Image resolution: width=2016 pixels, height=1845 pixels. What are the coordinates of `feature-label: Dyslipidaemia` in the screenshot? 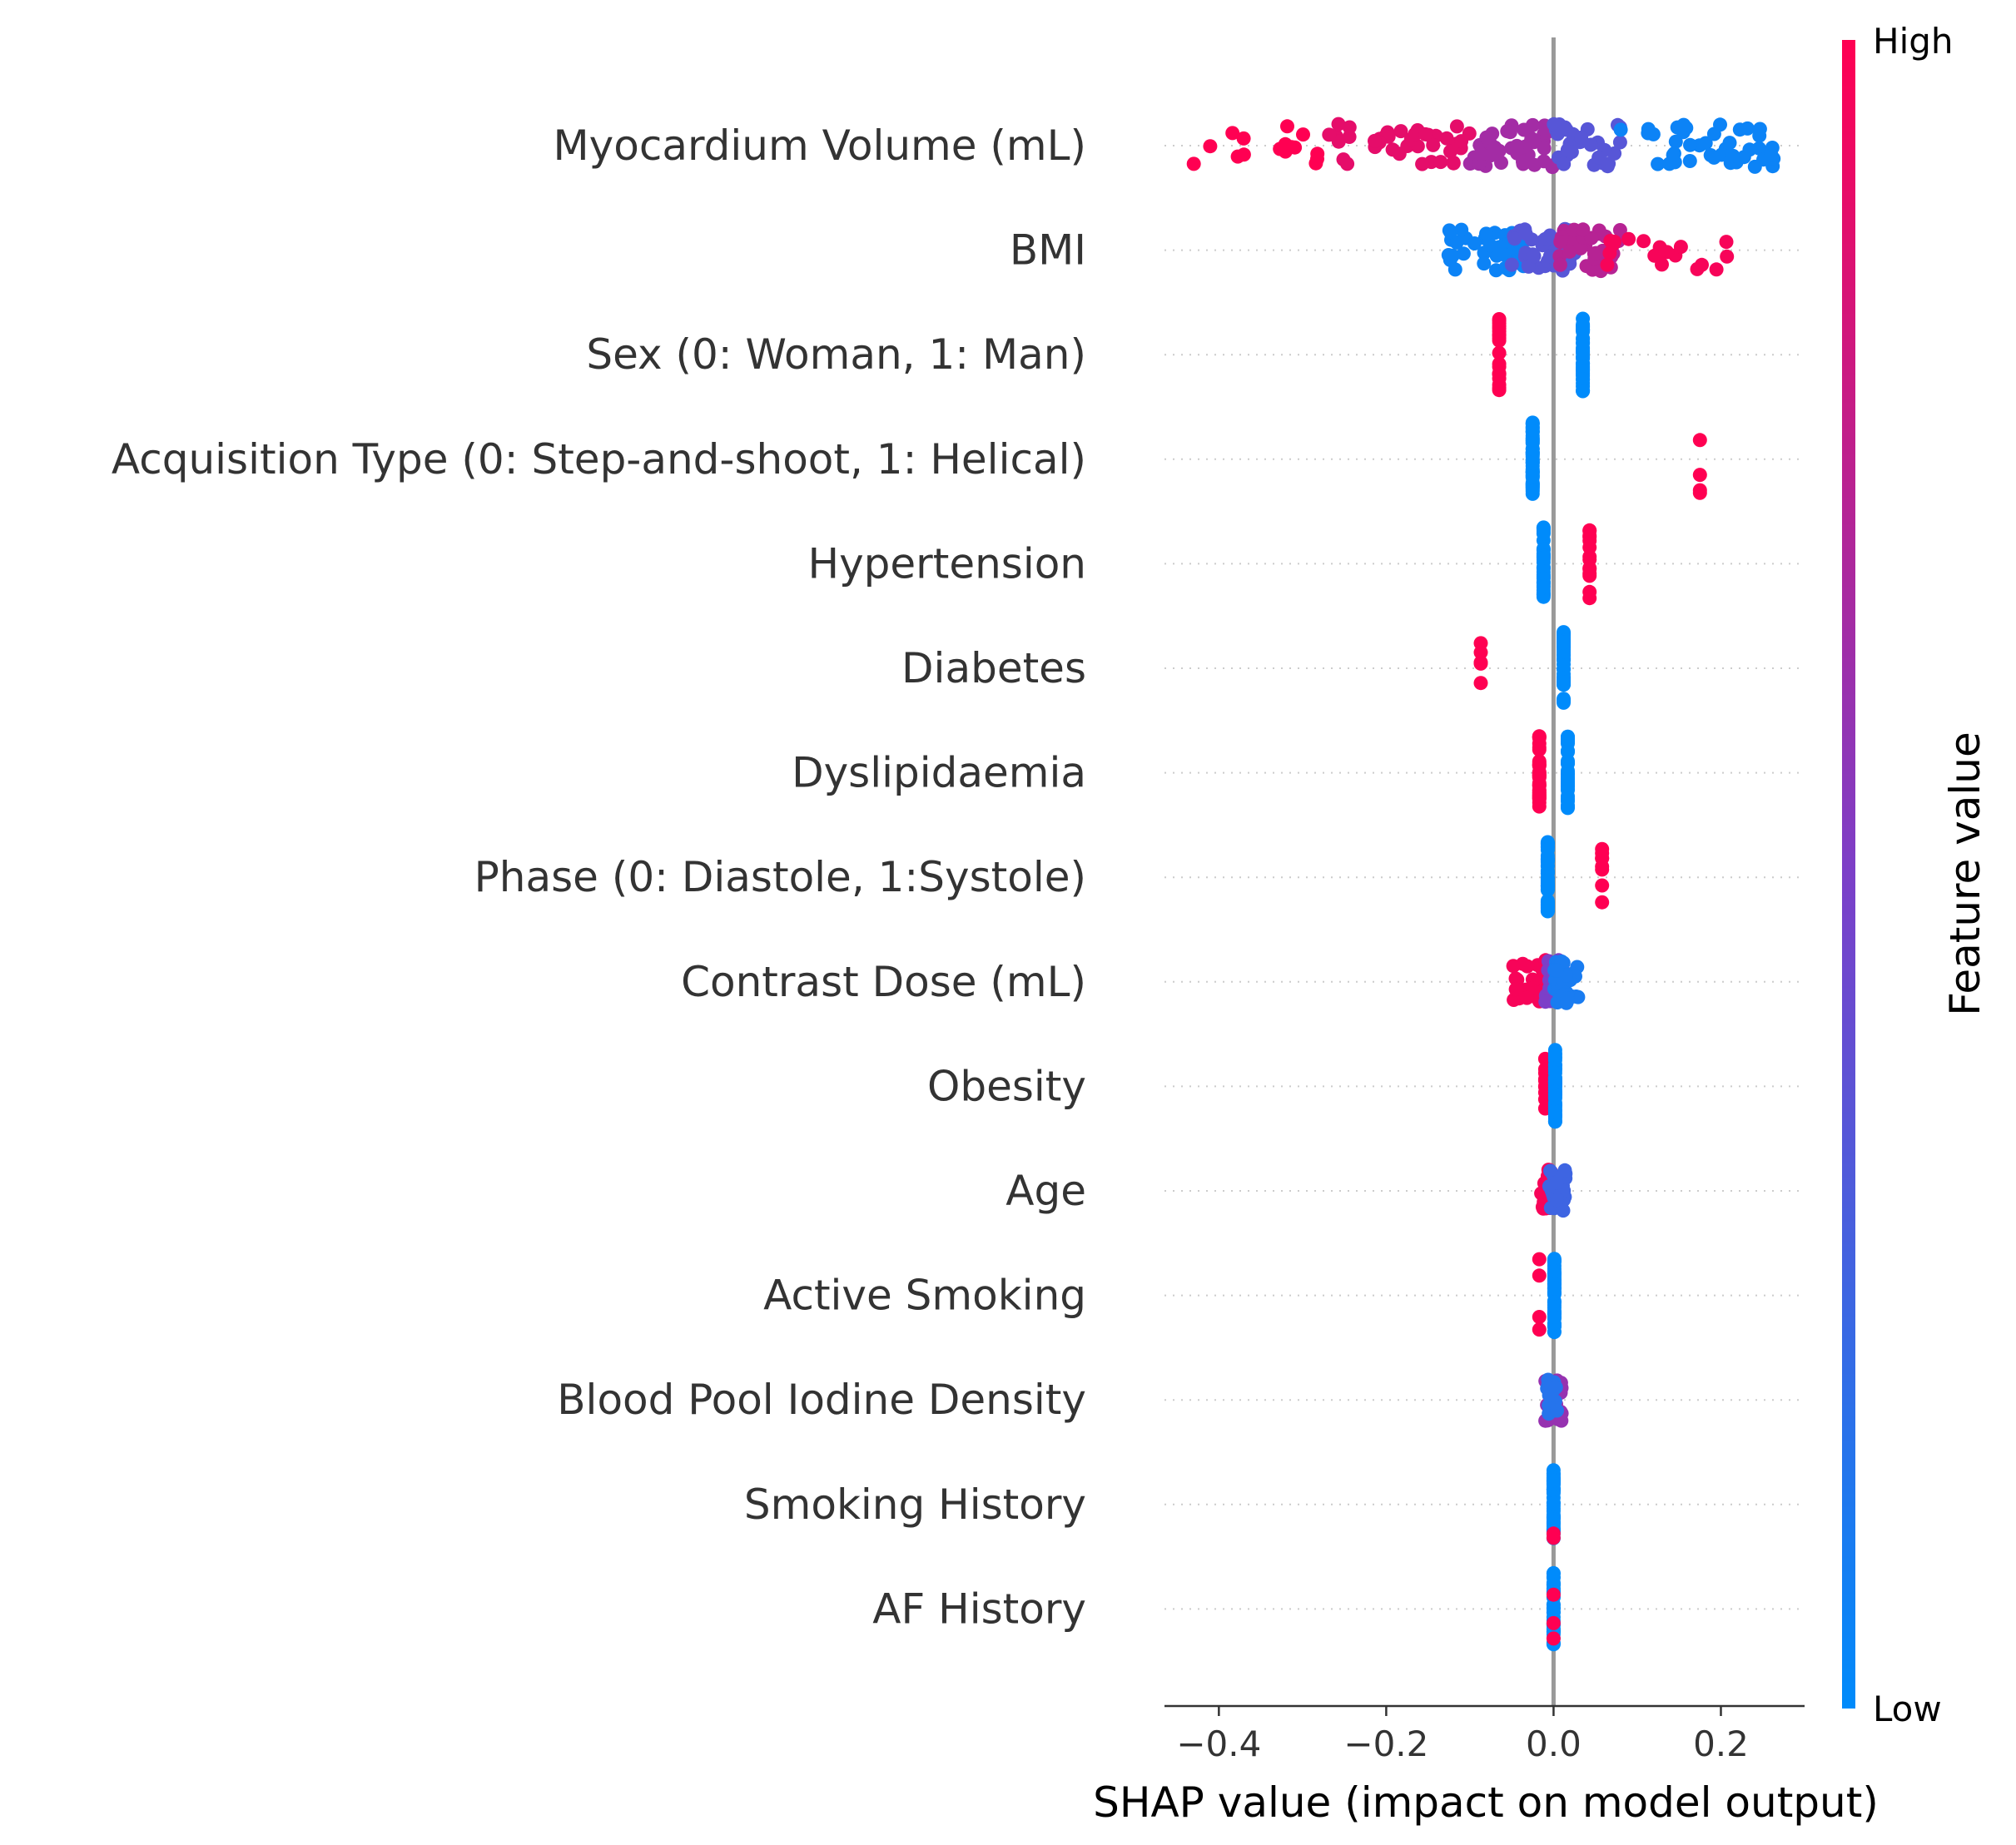 It's located at (939, 773).